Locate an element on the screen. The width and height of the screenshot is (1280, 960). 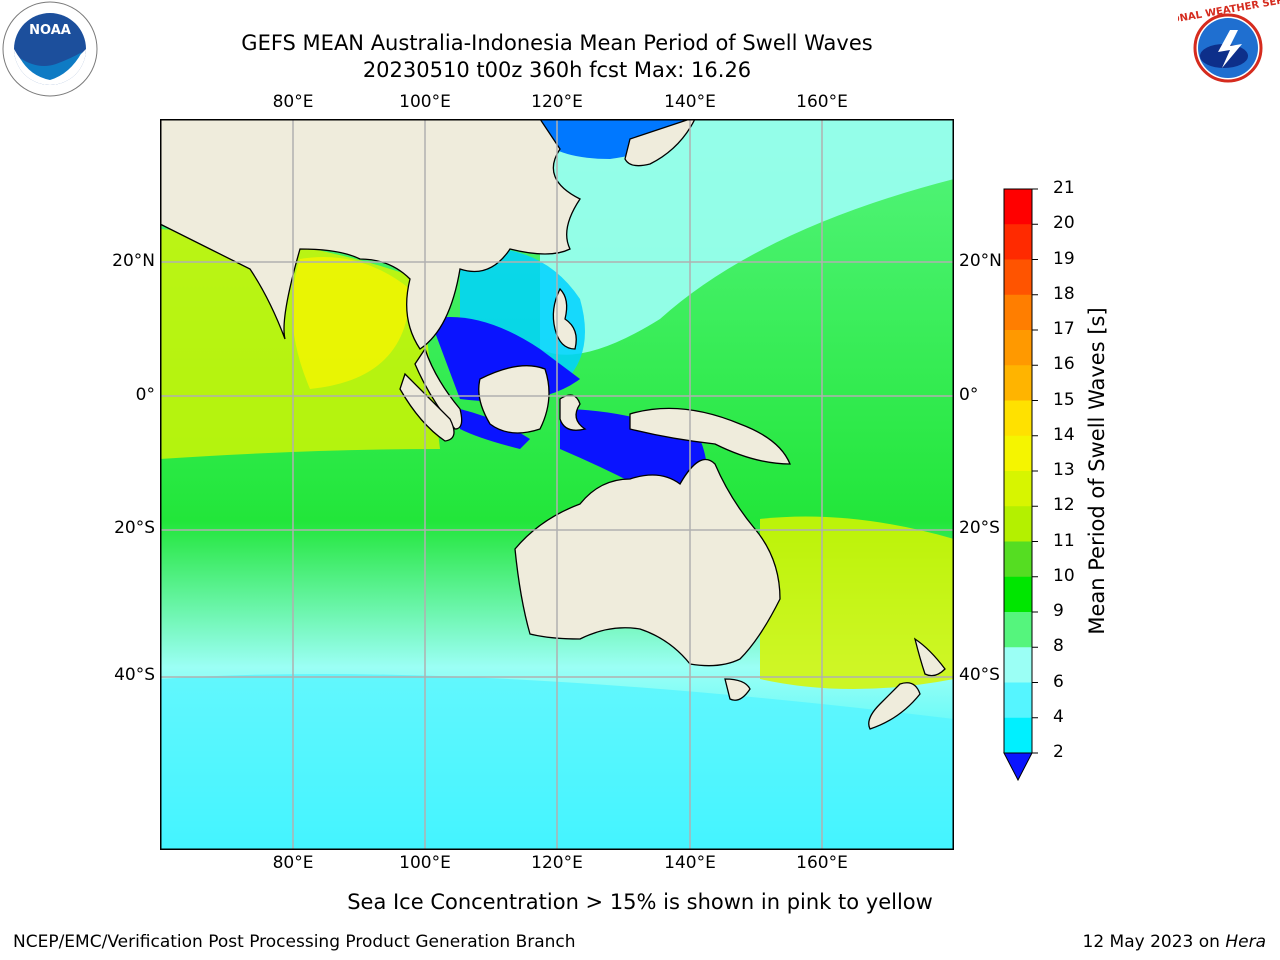
colorbar-tick-label: 20 is located at coordinates (1064, 223).